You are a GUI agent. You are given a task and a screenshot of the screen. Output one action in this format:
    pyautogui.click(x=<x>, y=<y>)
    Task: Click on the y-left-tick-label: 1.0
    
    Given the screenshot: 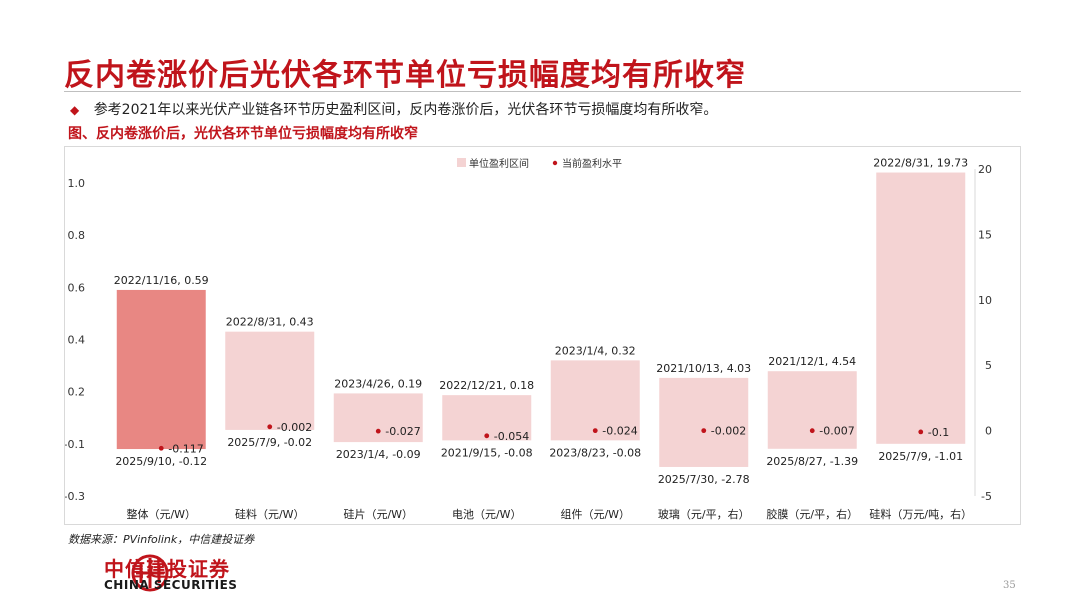 What is the action you would take?
    pyautogui.click(x=77, y=183)
    